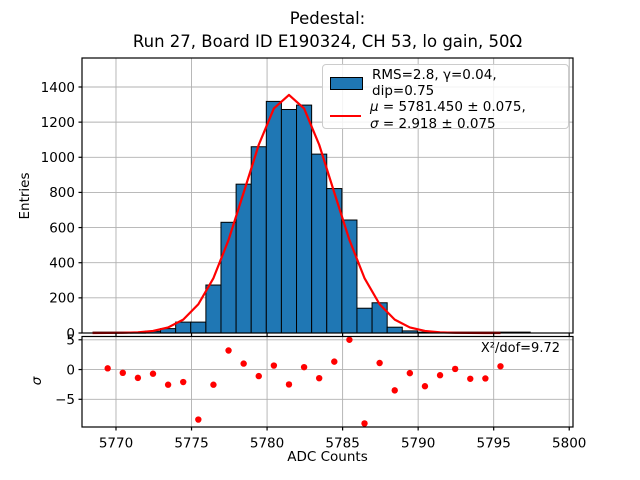 This screenshot has height=480, width=640. Describe the element at coordinates (345, 115) in the screenshot. I see `legend-fit-line-swatch` at that location.